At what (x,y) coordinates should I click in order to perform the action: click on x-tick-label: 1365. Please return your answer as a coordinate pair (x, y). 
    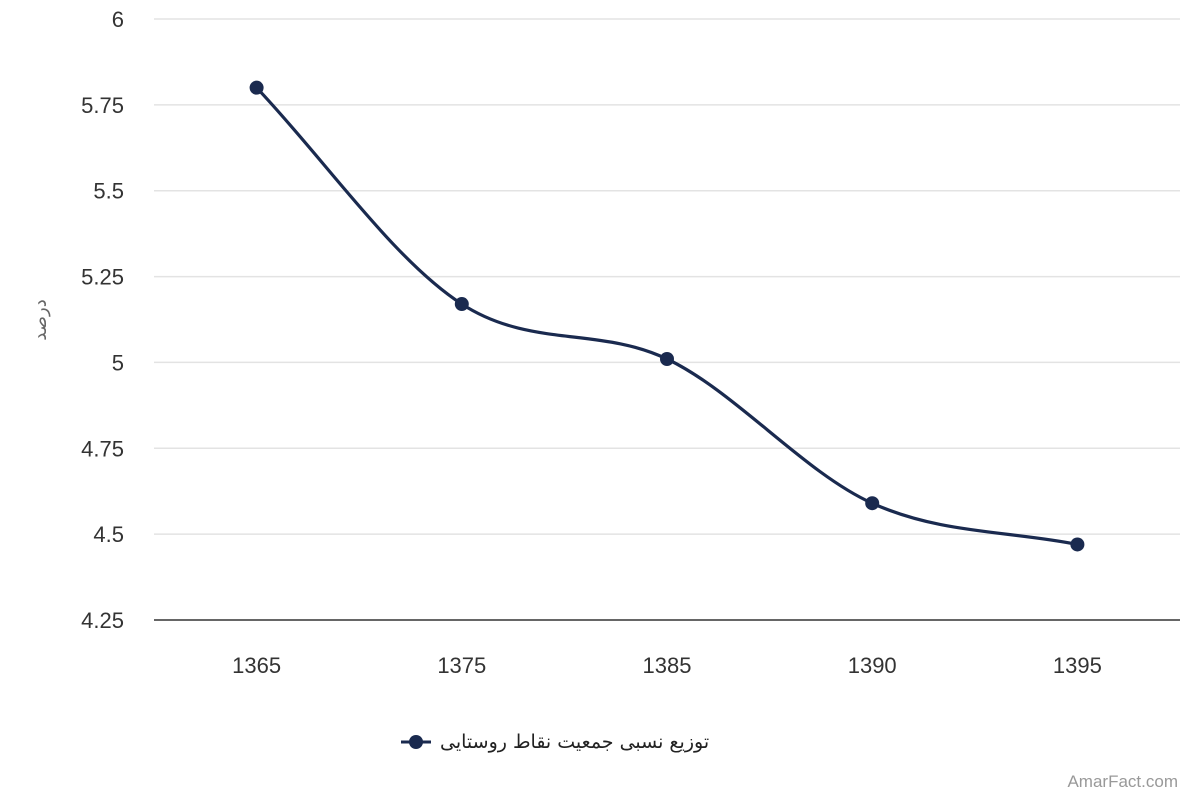
    Looking at the image, I should click on (256, 665).